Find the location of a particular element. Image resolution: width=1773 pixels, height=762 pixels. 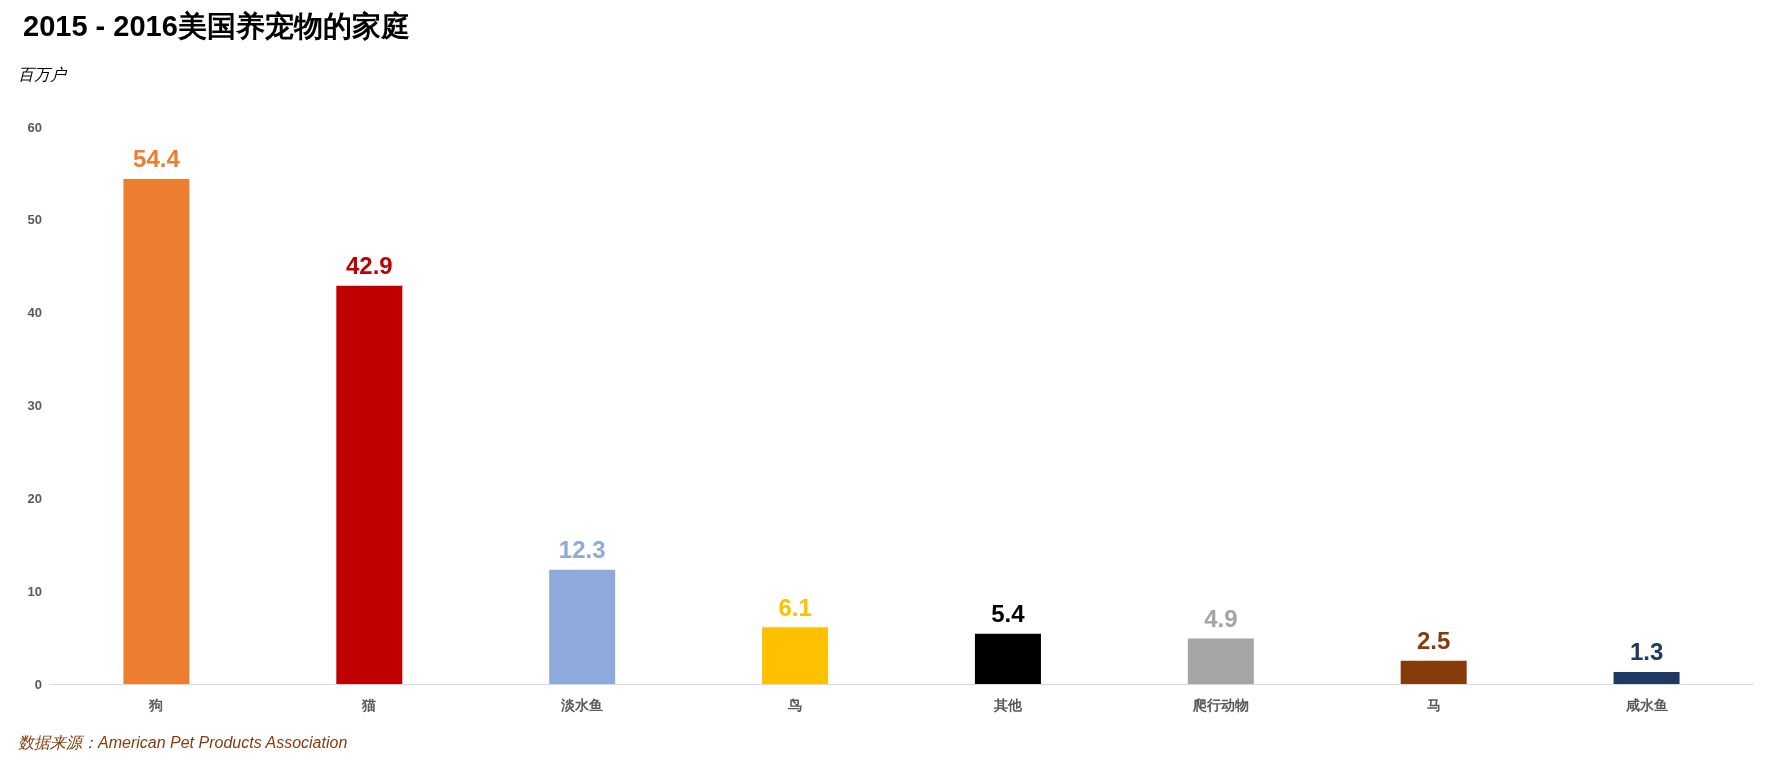

data-label: 54.4 is located at coordinates (157, 159).